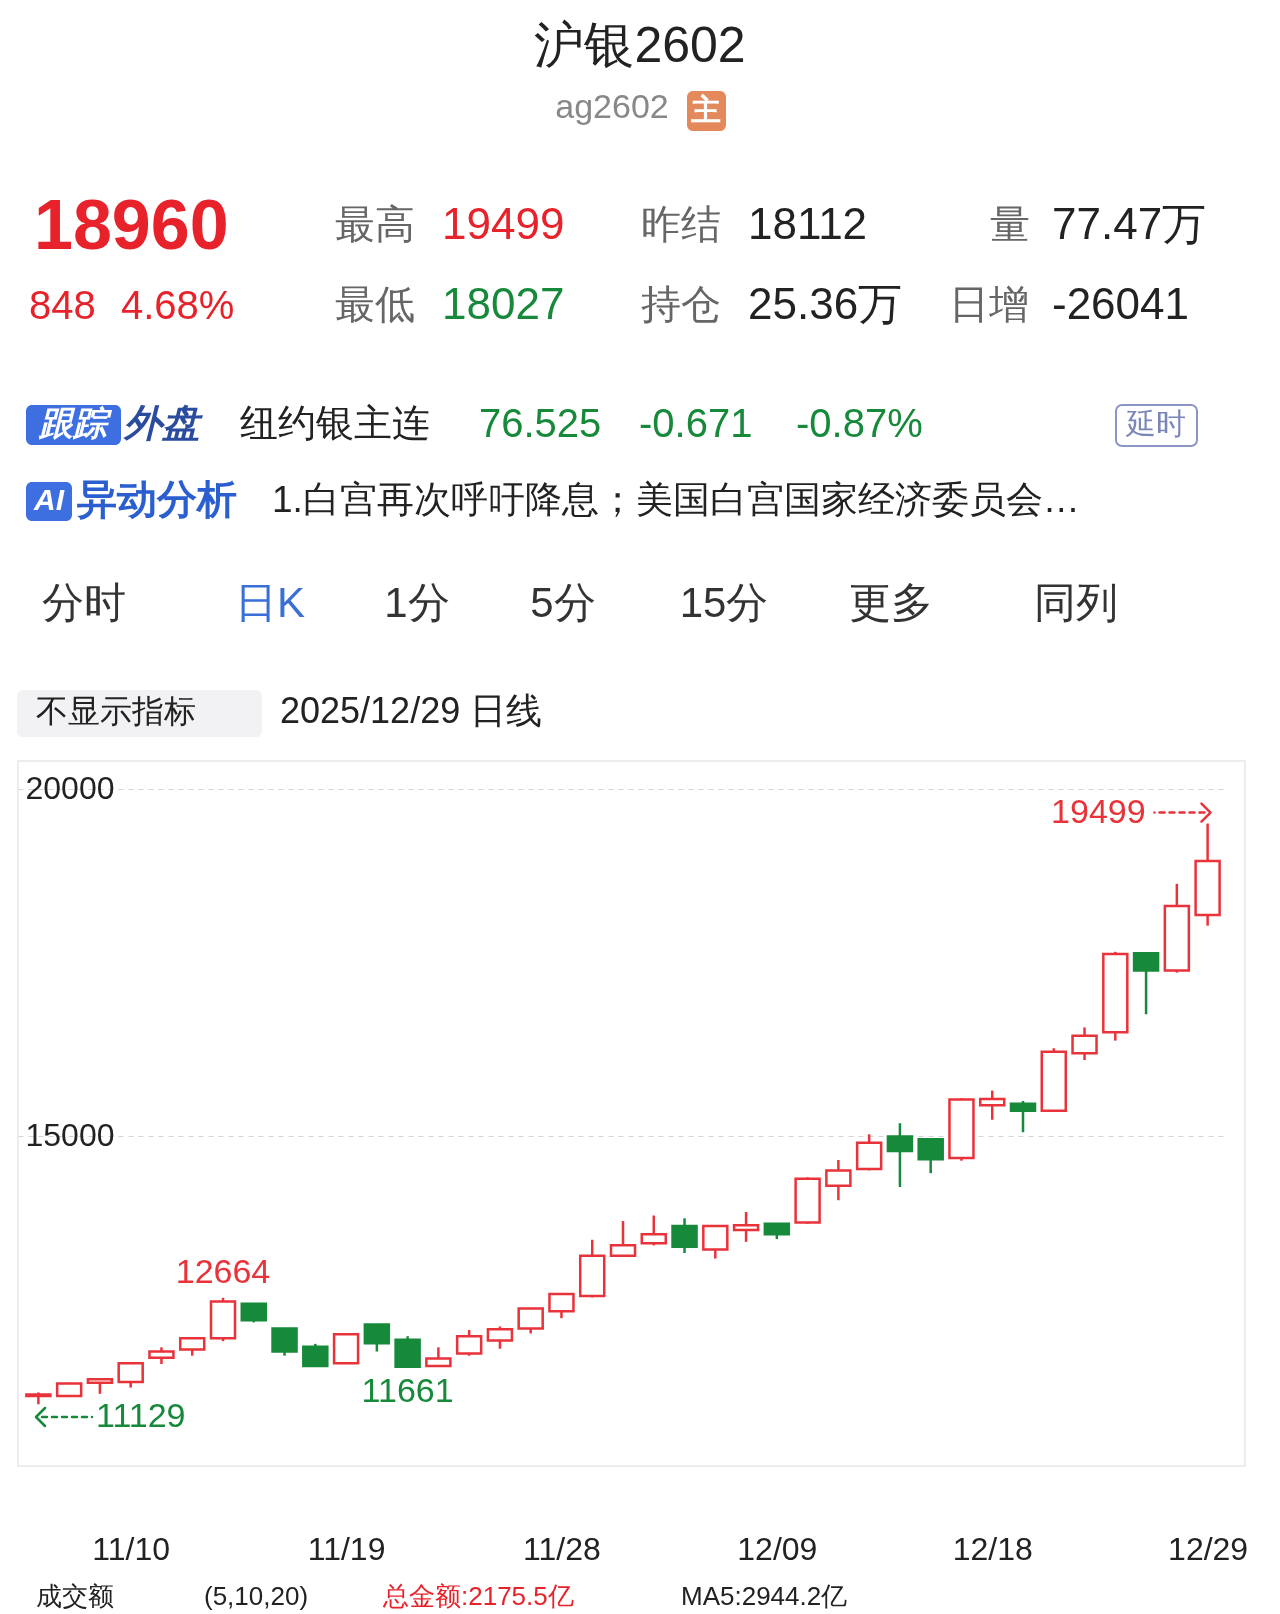 The height and width of the screenshot is (1614, 1280). Describe the element at coordinates (478, 1596) in the screenshot. I see `text: 总金额:2175.5亿` at that location.